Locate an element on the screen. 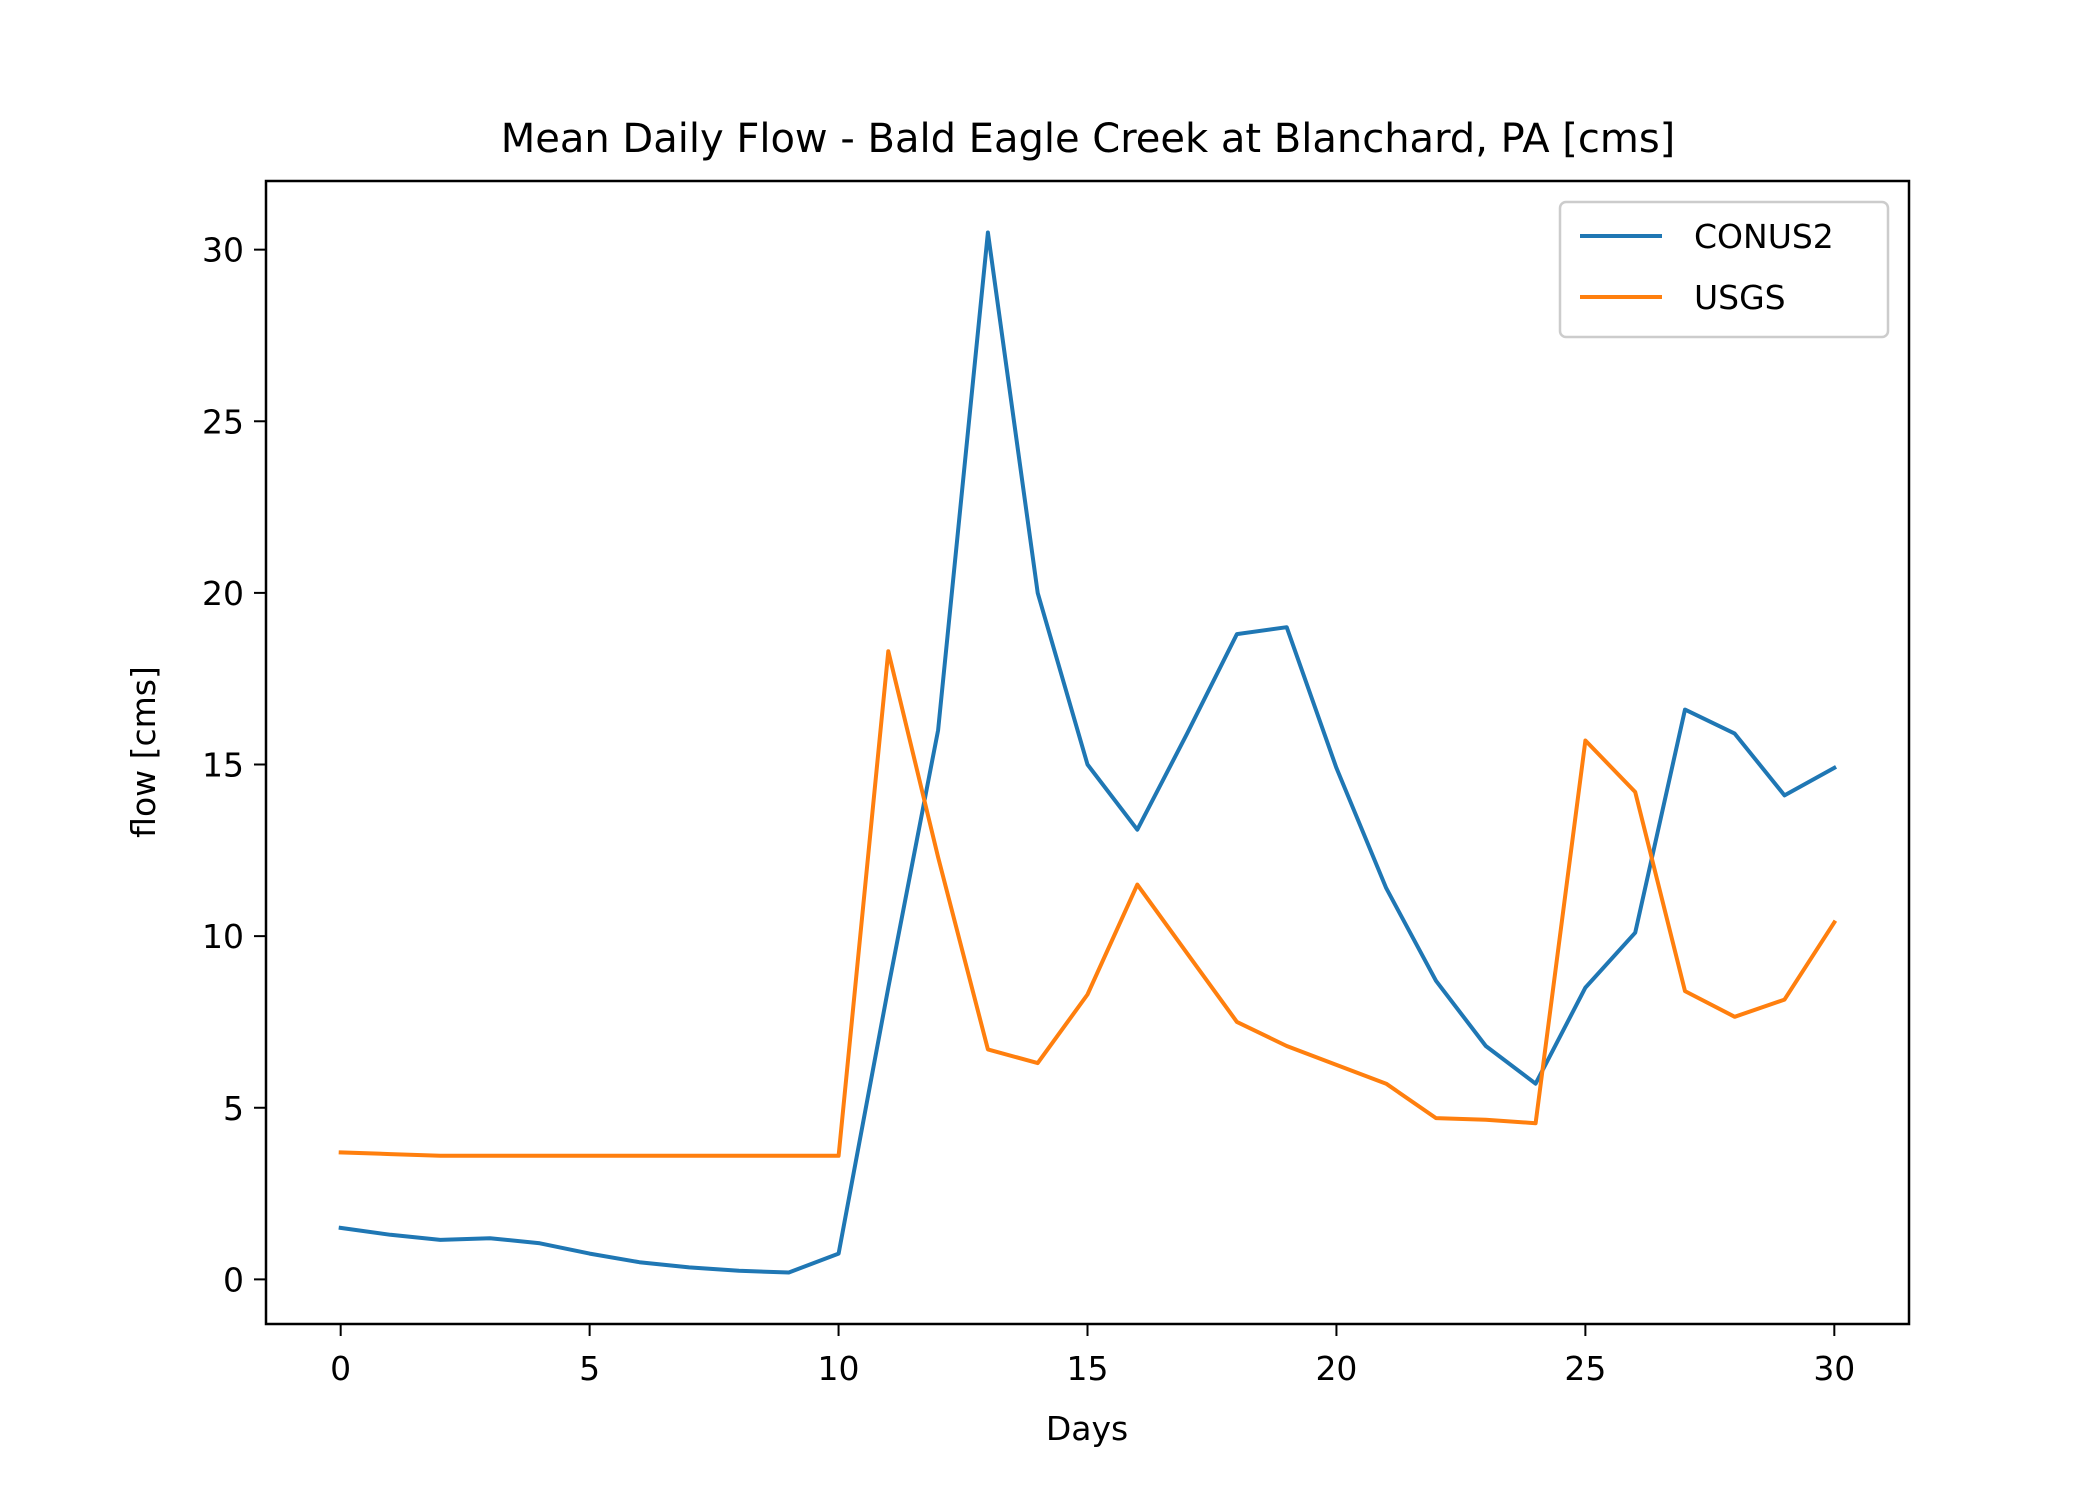  y-tick-label: 25 is located at coordinates (223, 421).